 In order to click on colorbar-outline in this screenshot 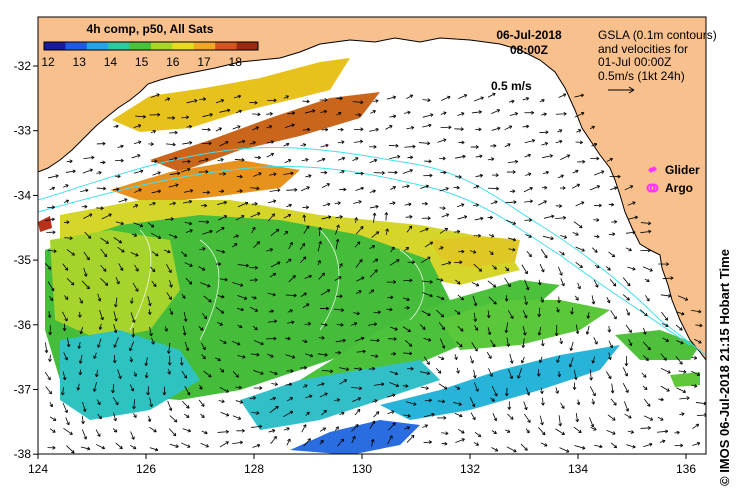, I will do `click(151, 46)`.